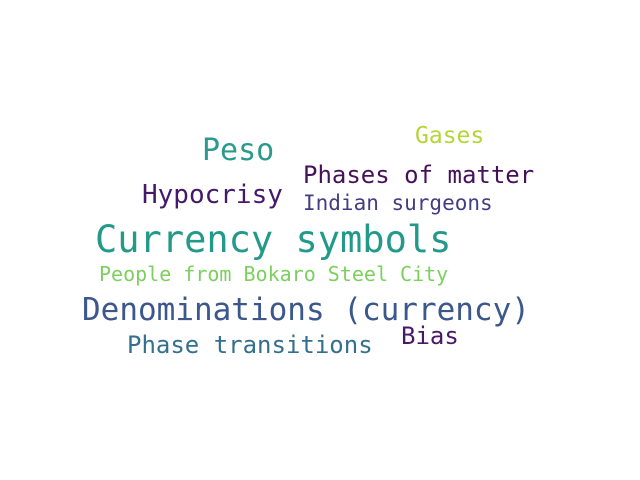 The width and height of the screenshot is (640, 480). Describe the element at coordinates (250, 345) in the screenshot. I see `word-phase-transitions: Phase transitions` at that location.